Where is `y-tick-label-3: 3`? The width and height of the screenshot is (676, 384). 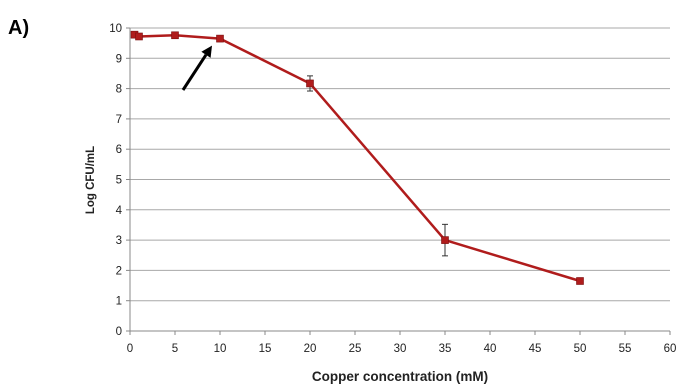
y-tick-label-3: 3 is located at coordinates (119, 241).